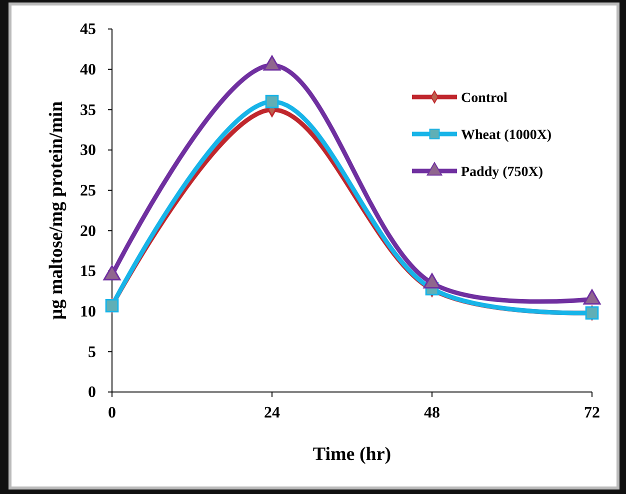 The height and width of the screenshot is (494, 626). Describe the element at coordinates (92, 393) in the screenshot. I see `y-tick-label: 0` at that location.